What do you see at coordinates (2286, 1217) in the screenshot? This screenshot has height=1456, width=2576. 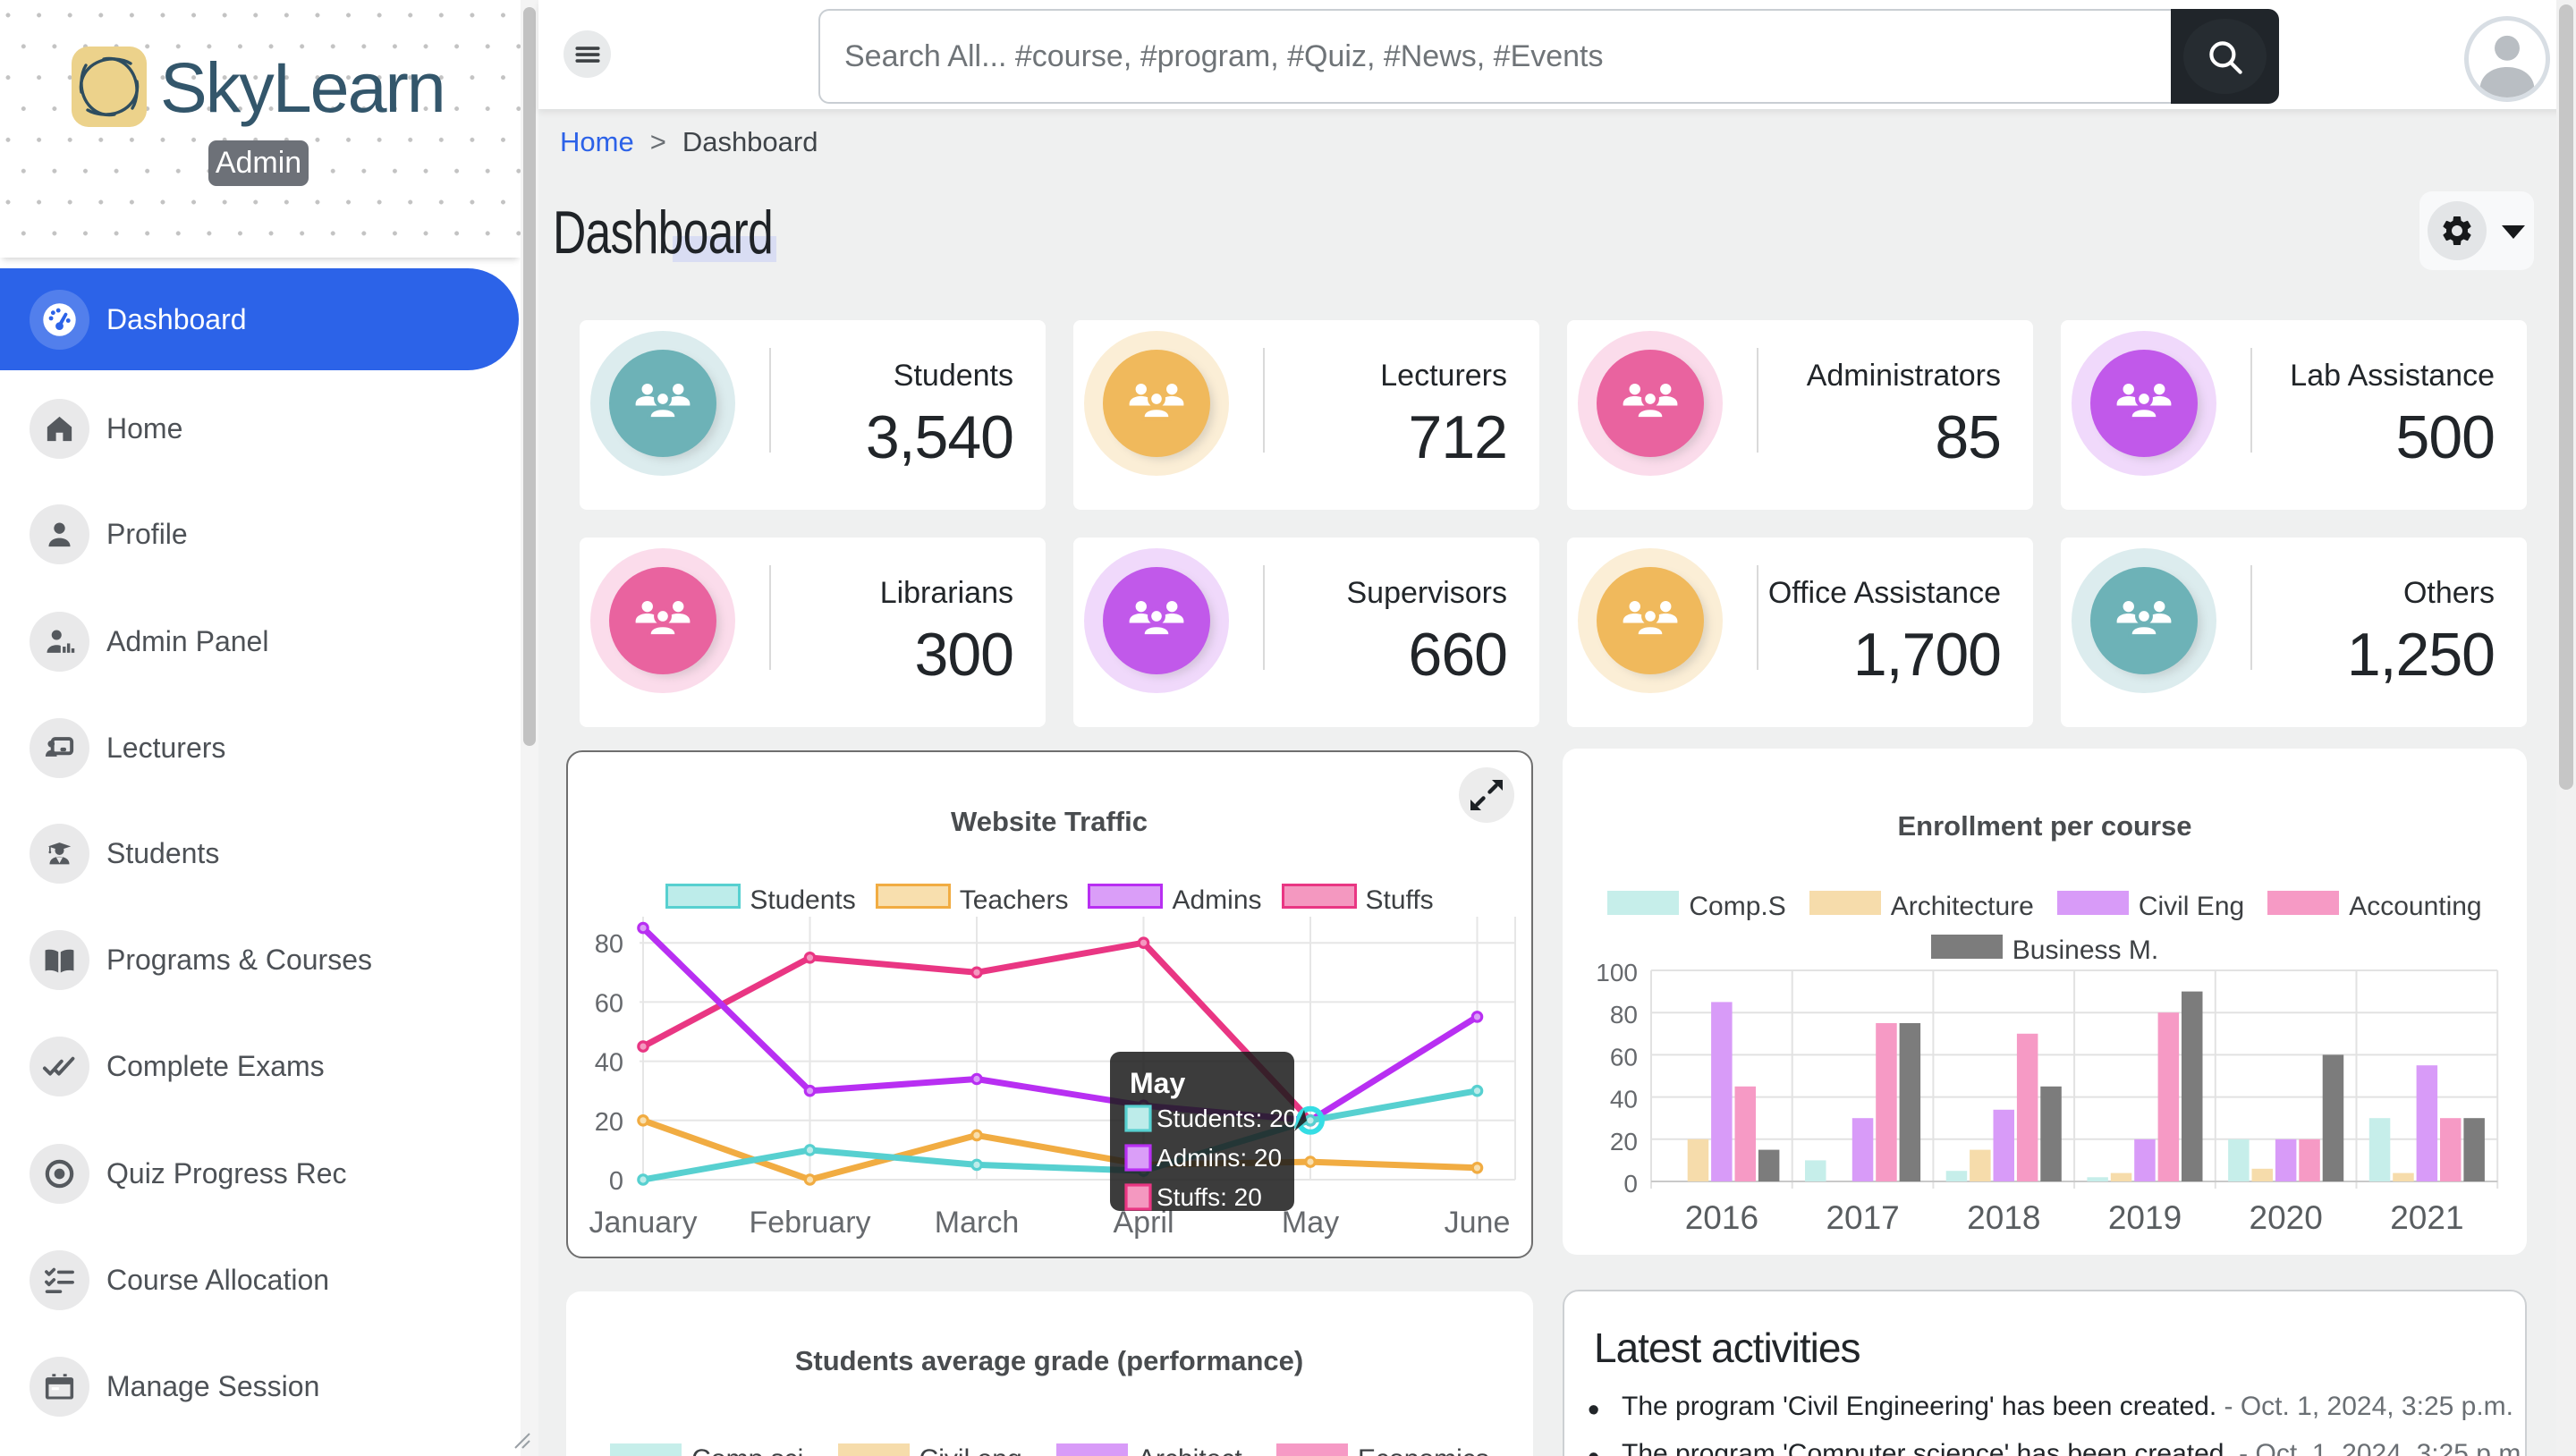 I see `svg-text: 2020` at bounding box center [2286, 1217].